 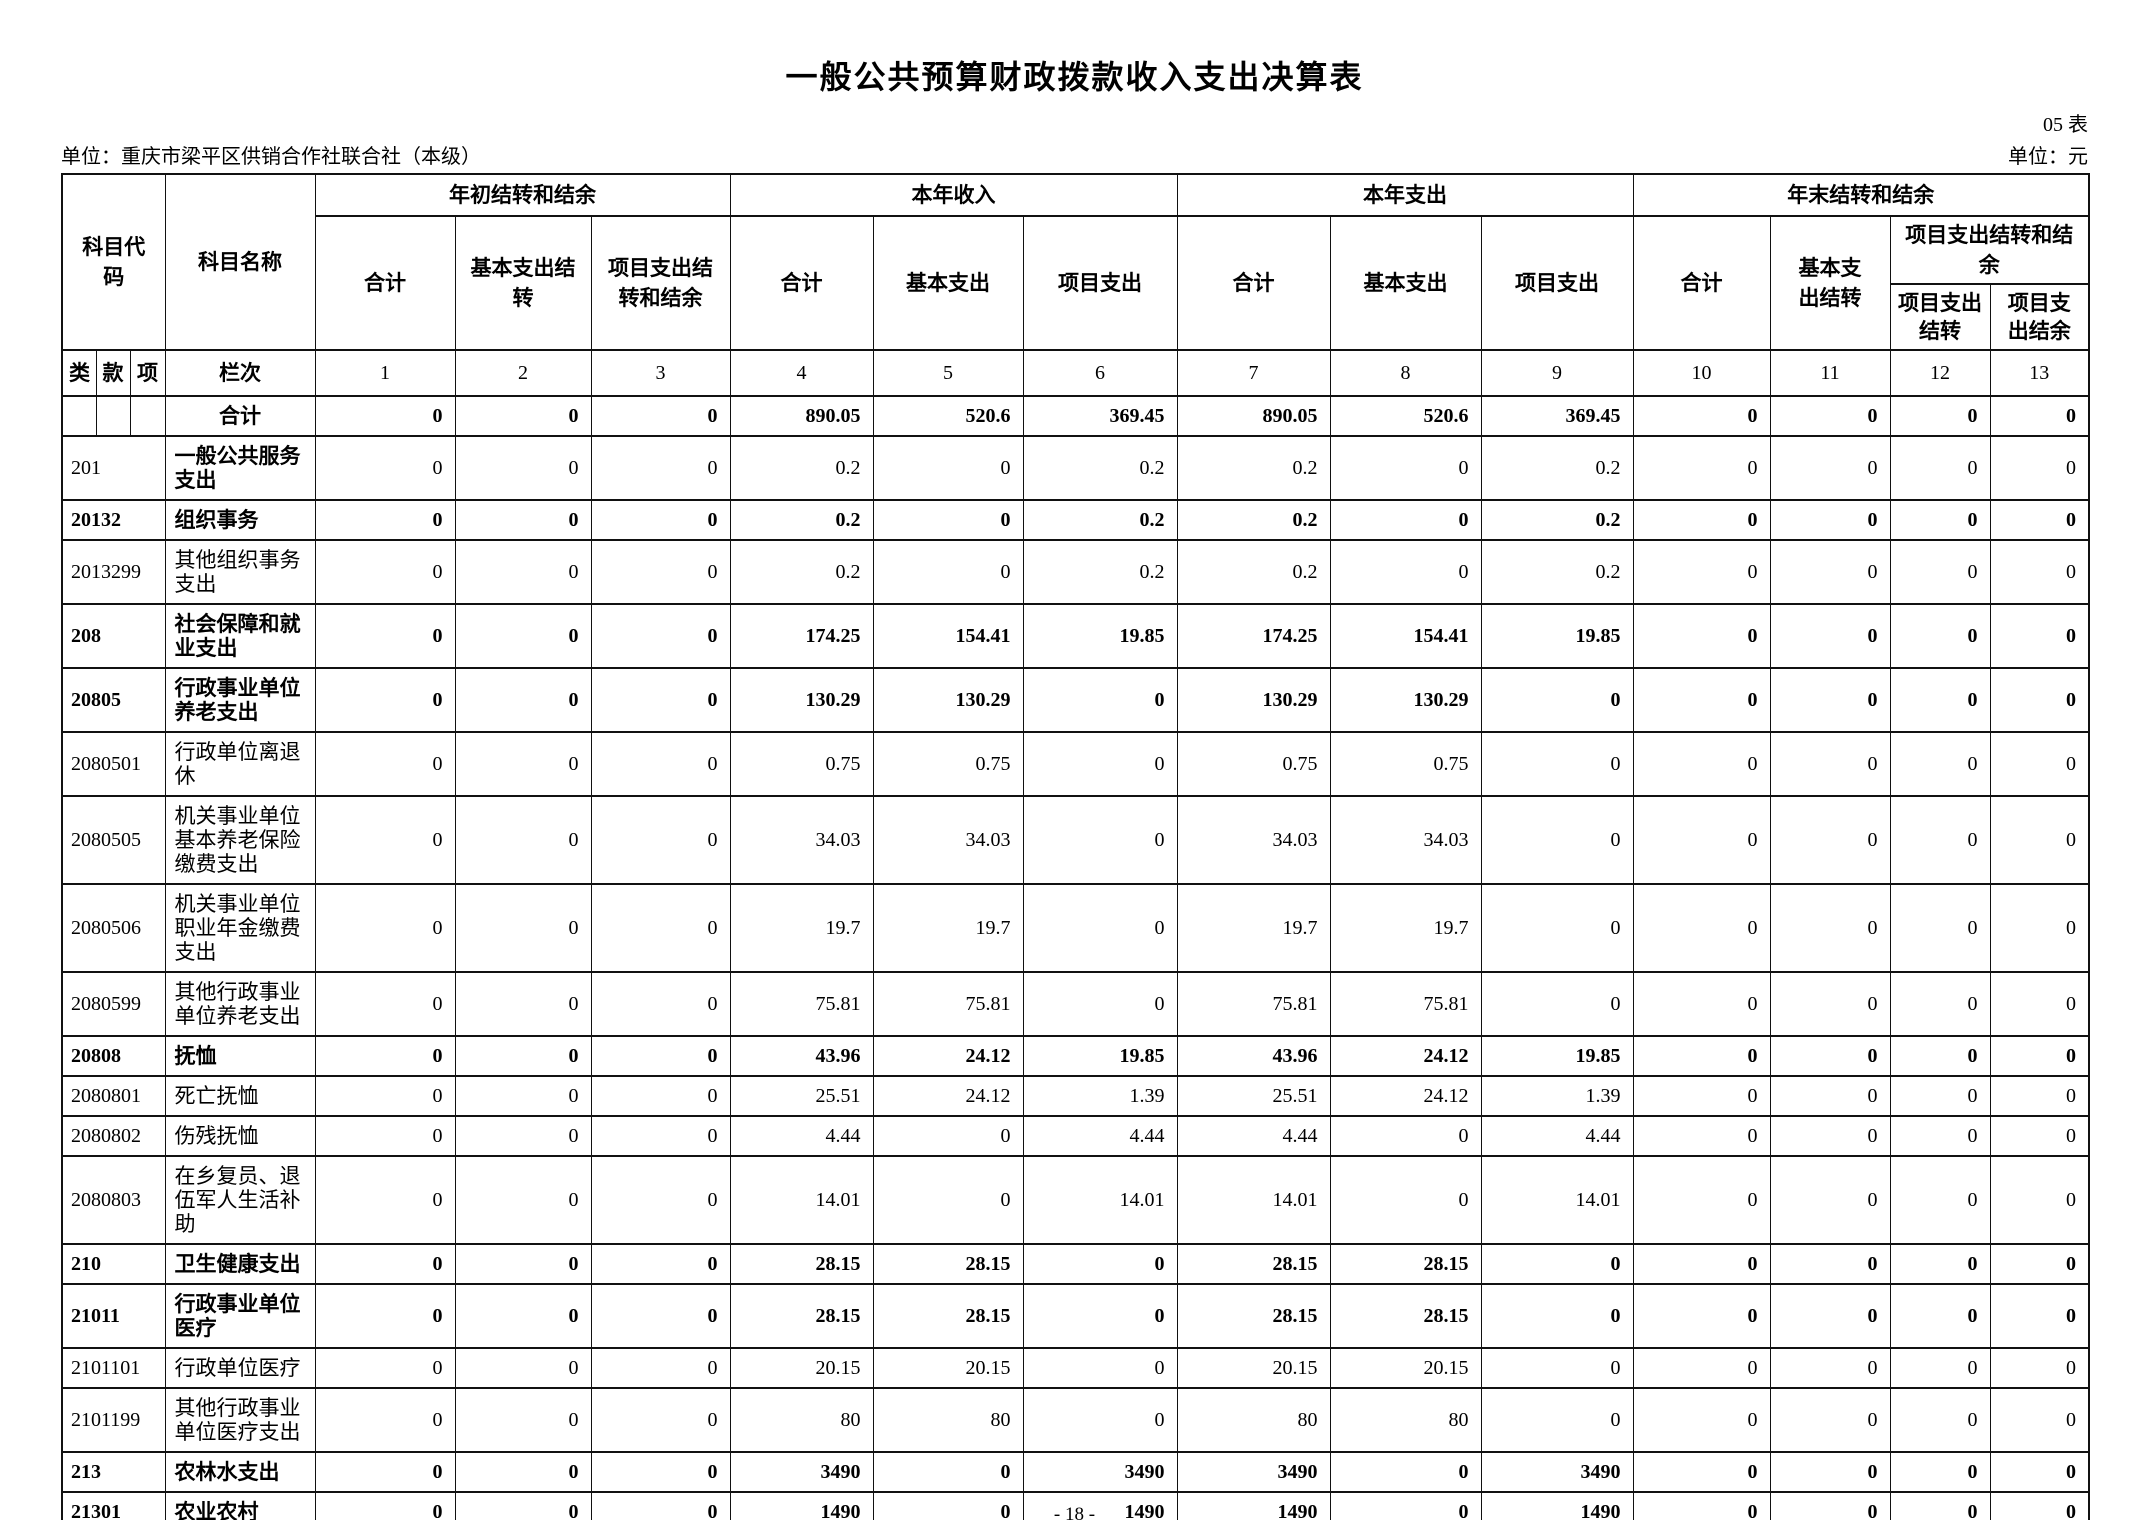 What do you see at coordinates (1701, 283) in the screenshot?
I see `header-col-10: 合计` at bounding box center [1701, 283].